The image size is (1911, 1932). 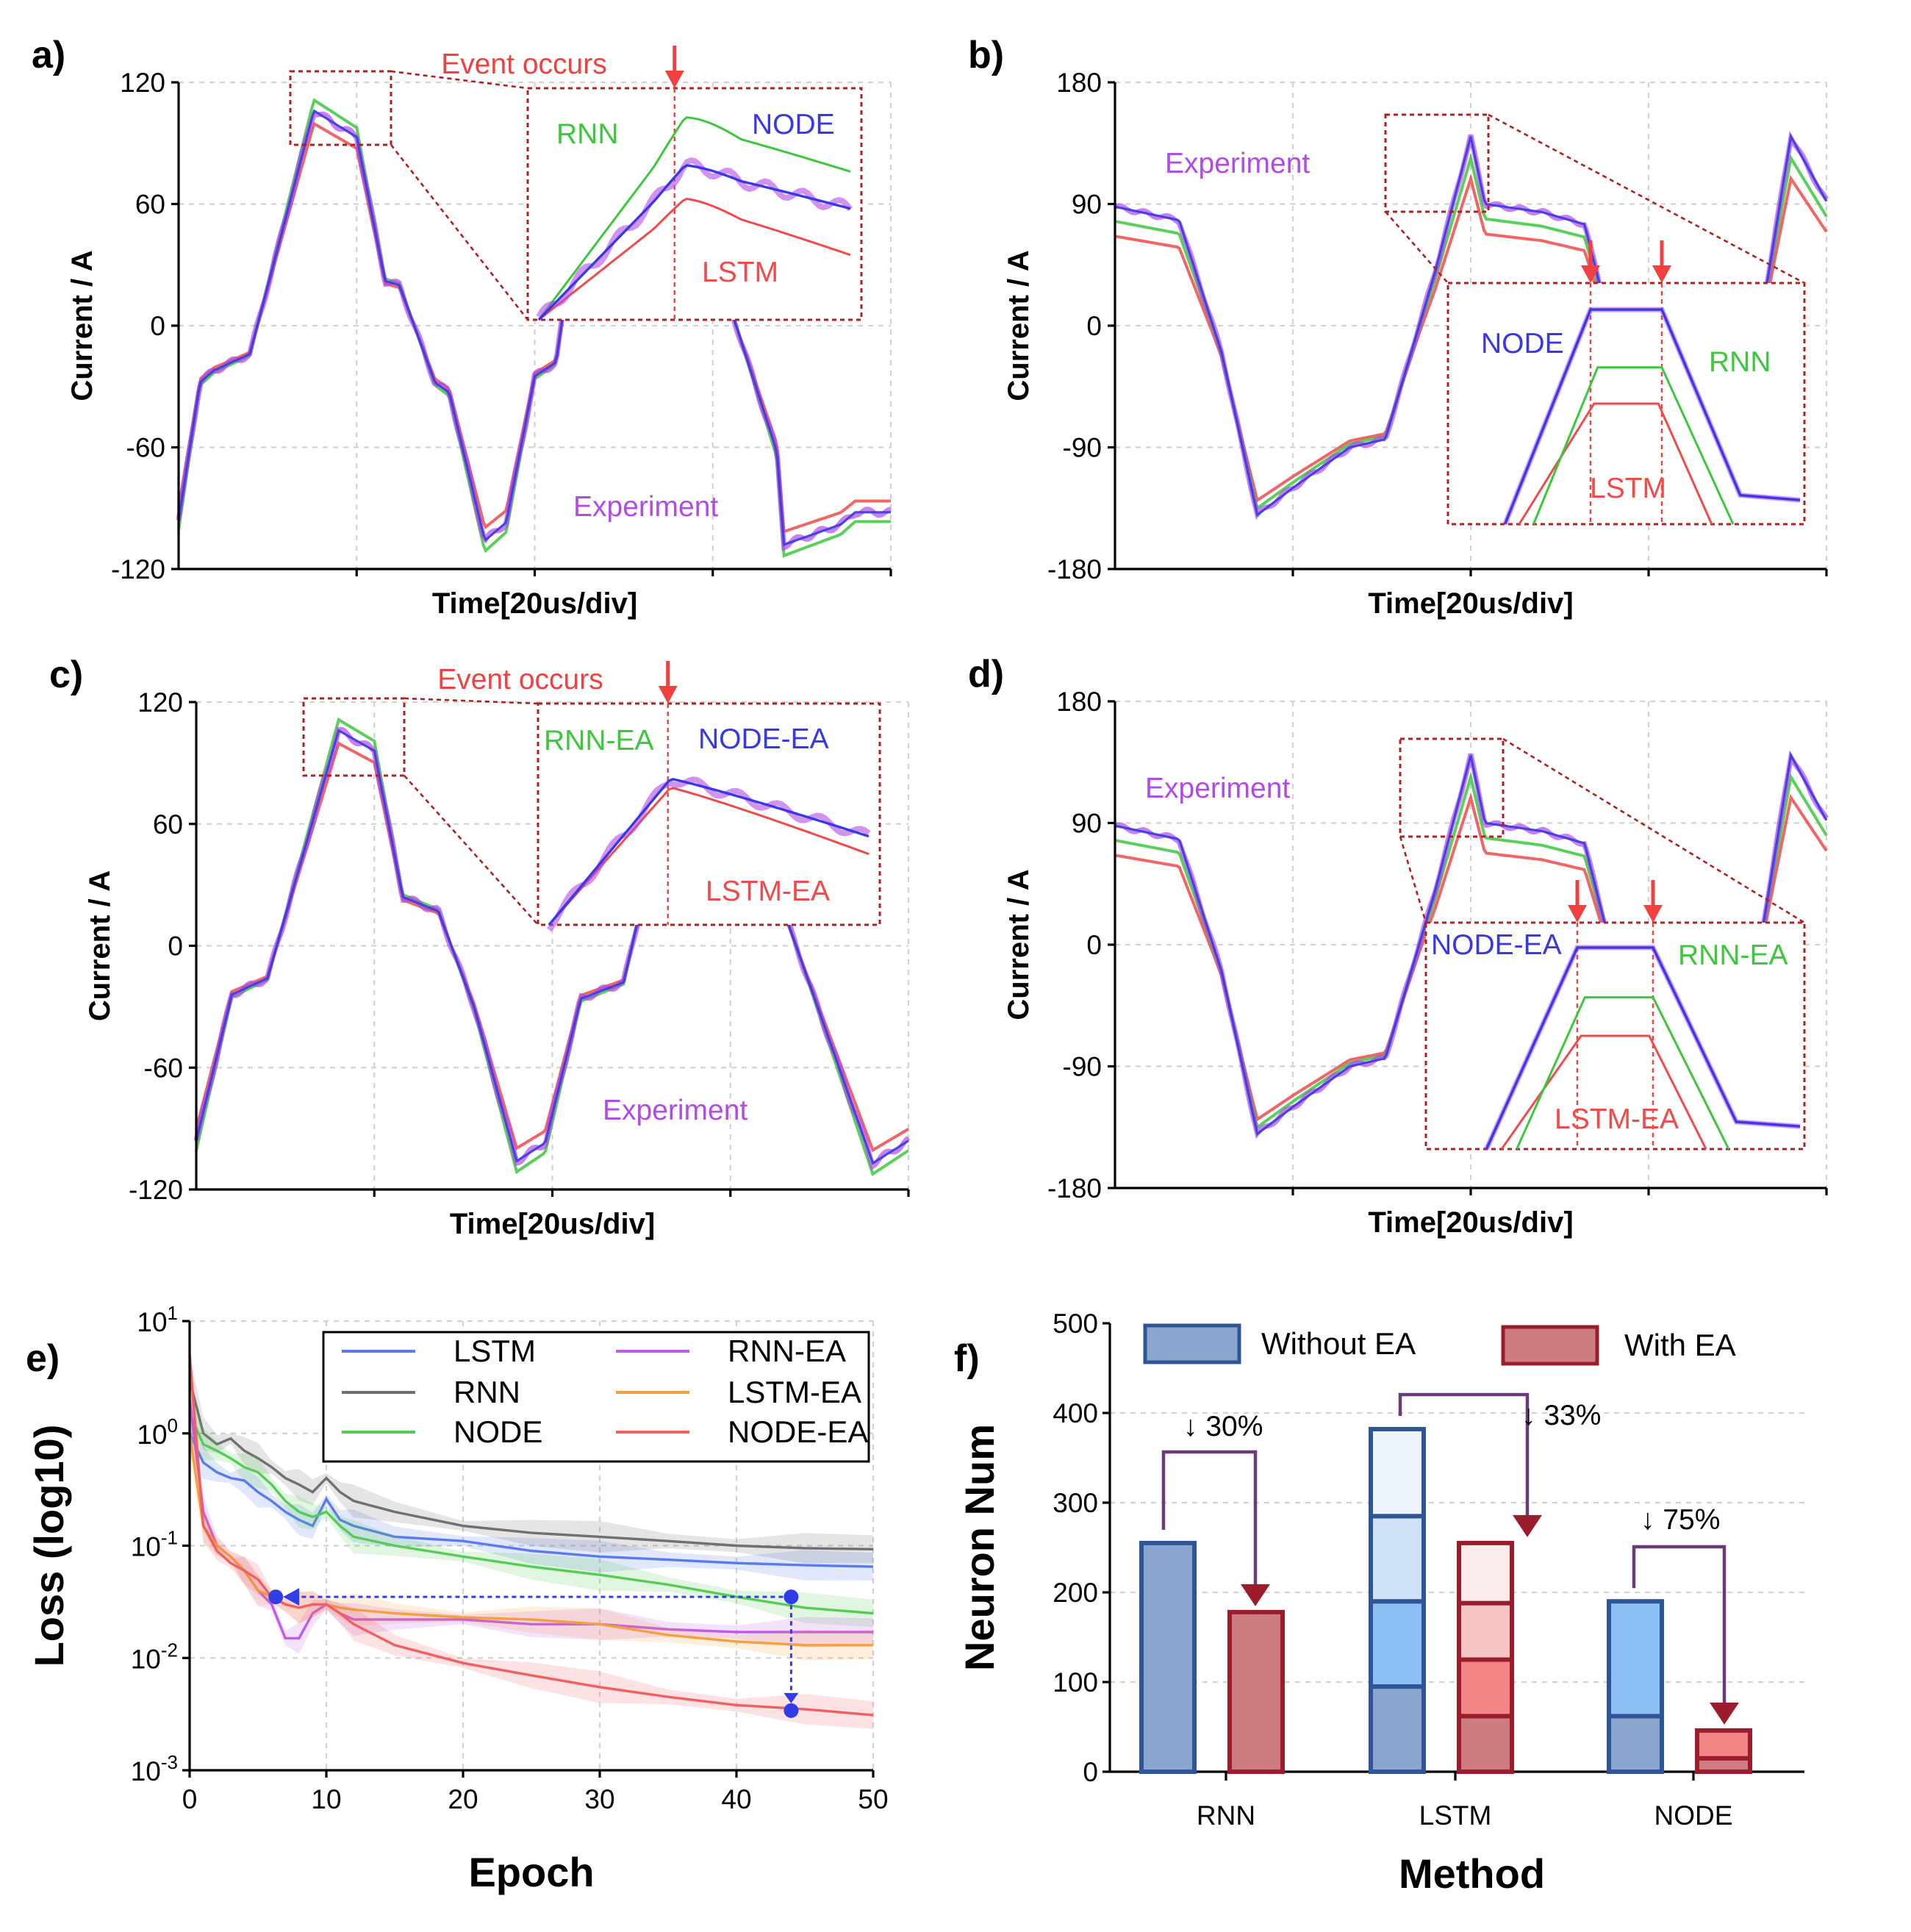 What do you see at coordinates (1074, 569) in the screenshot?
I see `y-tick-label: -180` at bounding box center [1074, 569].